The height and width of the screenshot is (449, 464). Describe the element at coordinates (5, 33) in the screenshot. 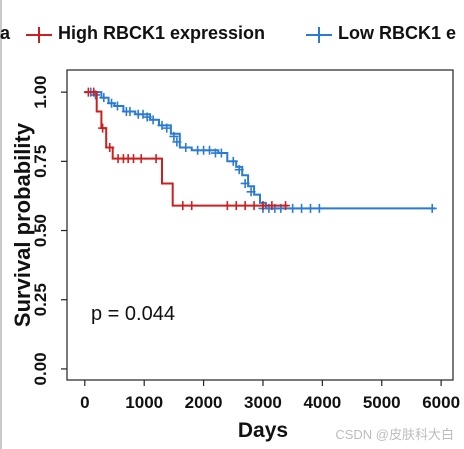

I see `legend-title-fragment: ta` at that location.